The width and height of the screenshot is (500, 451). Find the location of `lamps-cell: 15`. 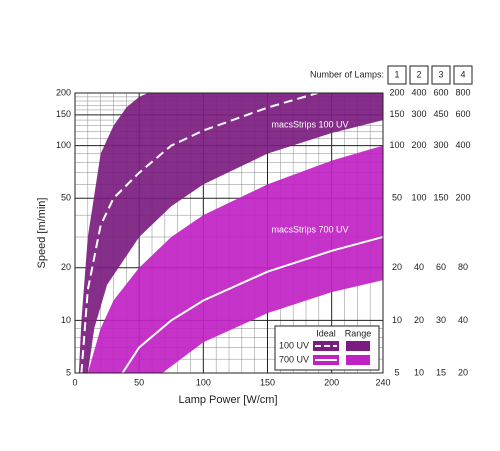

lamps-cell: 15 is located at coordinates (441, 372).